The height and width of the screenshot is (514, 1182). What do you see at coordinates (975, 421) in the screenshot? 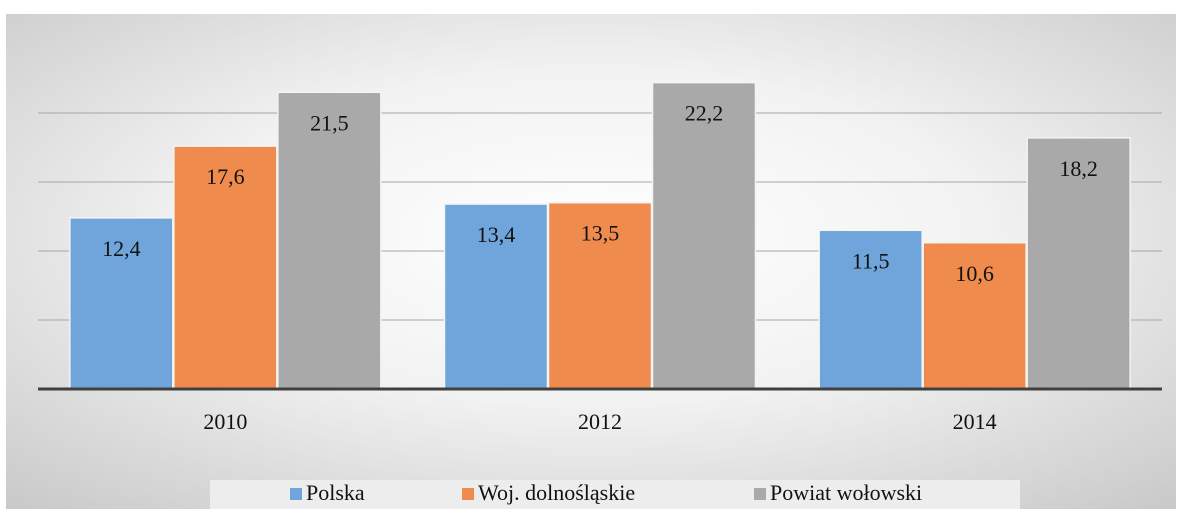
I see `x-tick-label: 2014` at bounding box center [975, 421].